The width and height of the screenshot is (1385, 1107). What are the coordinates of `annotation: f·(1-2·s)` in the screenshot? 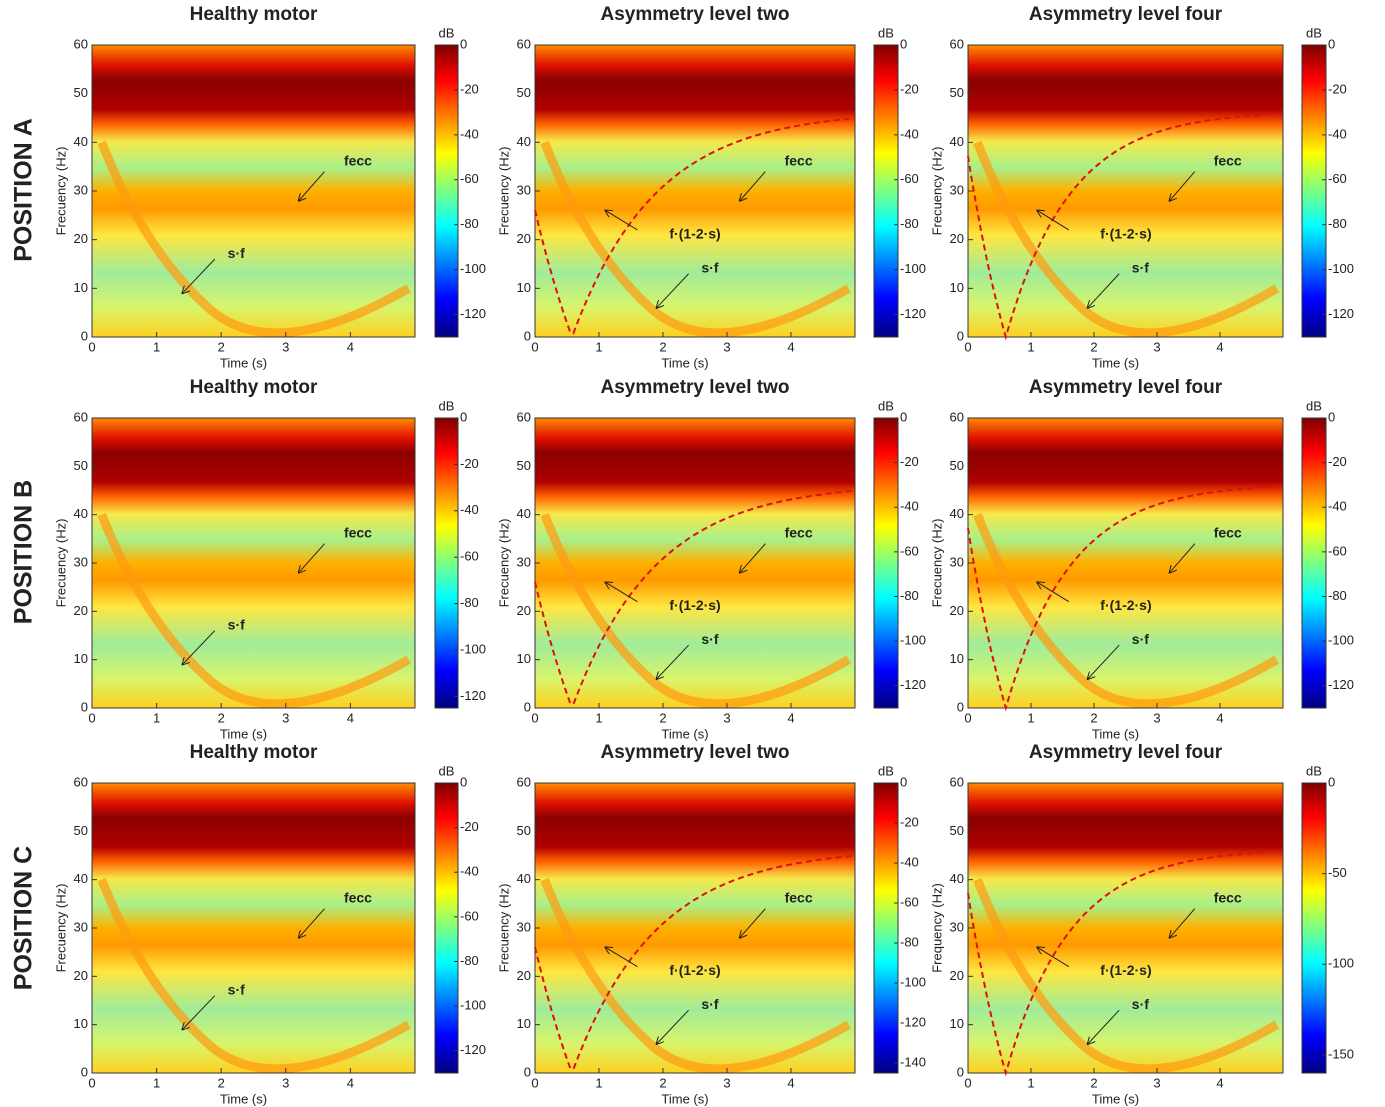 It's located at (694, 234).